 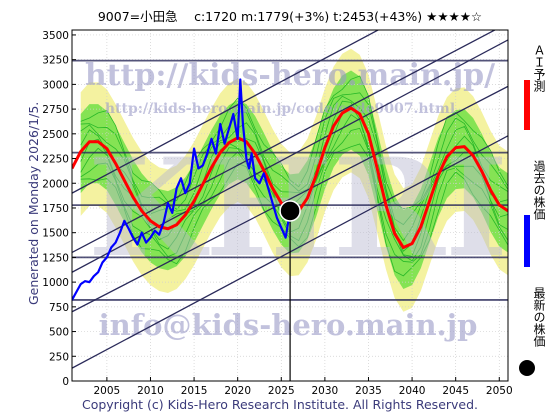 What do you see at coordinates (55, 283) in the screenshot?
I see `y-tick-label: 1000` at bounding box center [55, 283].